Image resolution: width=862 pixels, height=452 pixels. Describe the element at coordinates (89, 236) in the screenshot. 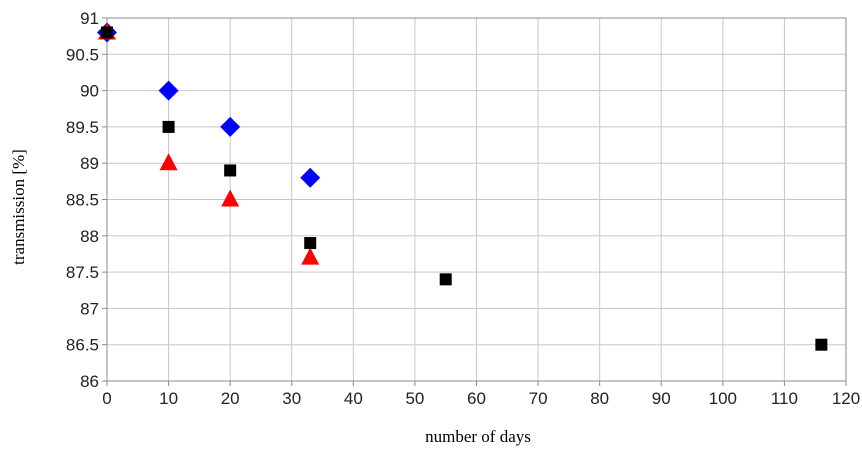

I see `y-tick-label: 88` at that location.